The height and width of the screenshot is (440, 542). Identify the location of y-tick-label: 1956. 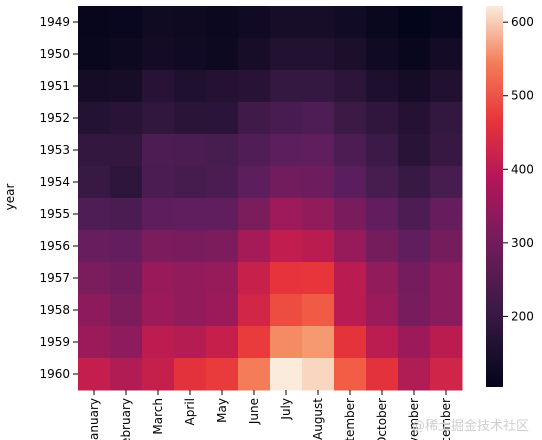
(54, 246).